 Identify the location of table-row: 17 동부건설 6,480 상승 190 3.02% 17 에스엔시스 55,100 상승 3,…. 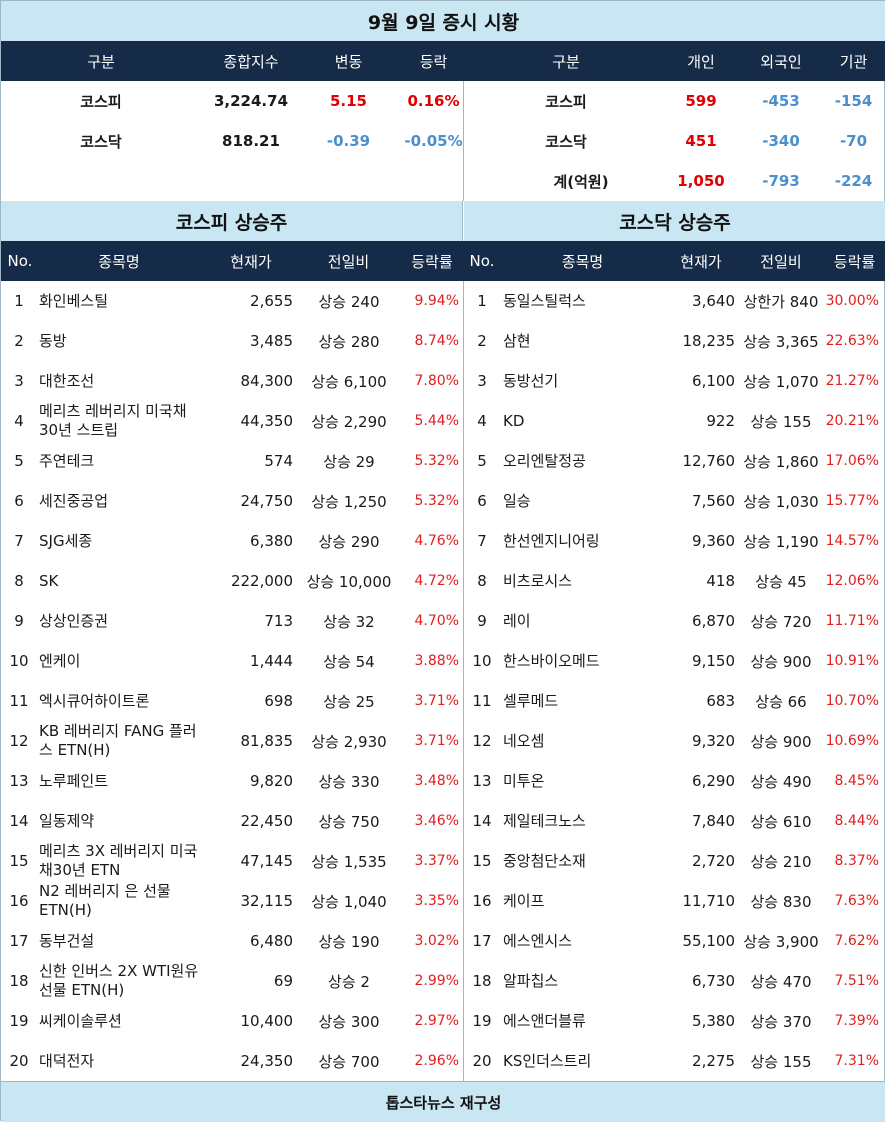
(443, 941).